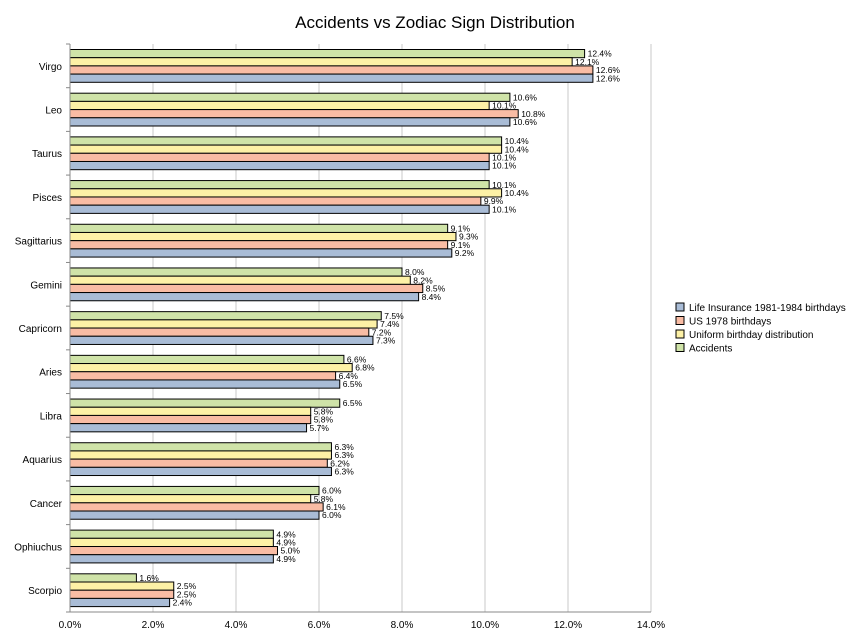  Describe the element at coordinates (183, 603) in the screenshot. I see `bar-value-label: 2.4%` at that location.